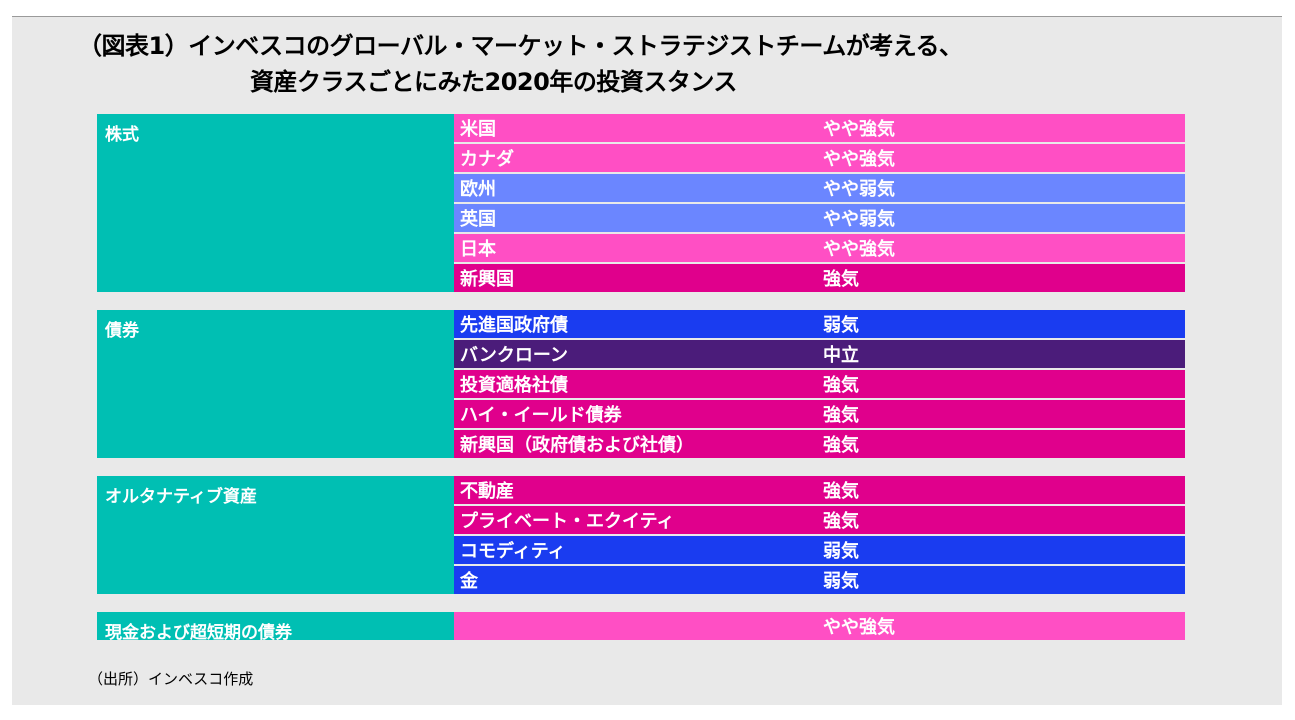 Image resolution: width=1295 pixels, height=720 pixels. What do you see at coordinates (819, 188) in the screenshot?
I see `table-row: 欧州 やや弱気` at bounding box center [819, 188].